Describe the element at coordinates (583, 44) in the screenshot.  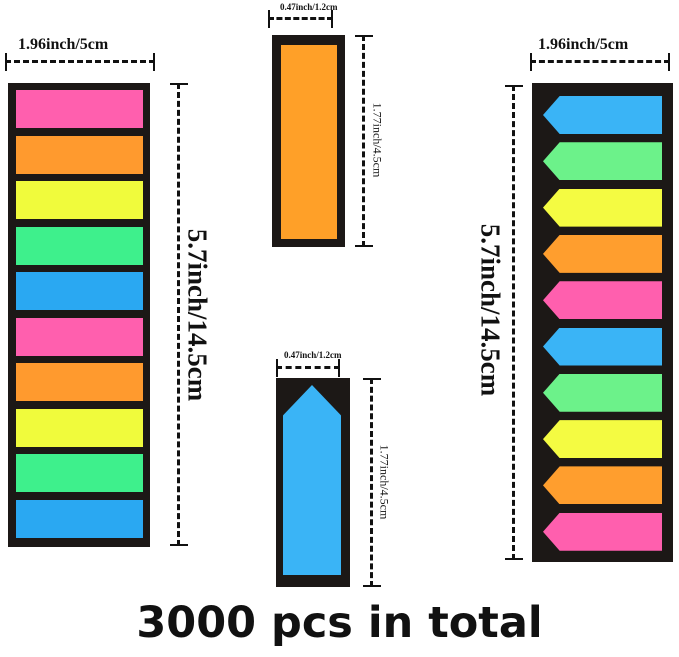
I see `right-width-label: 1.96inch/5cm` at that location.